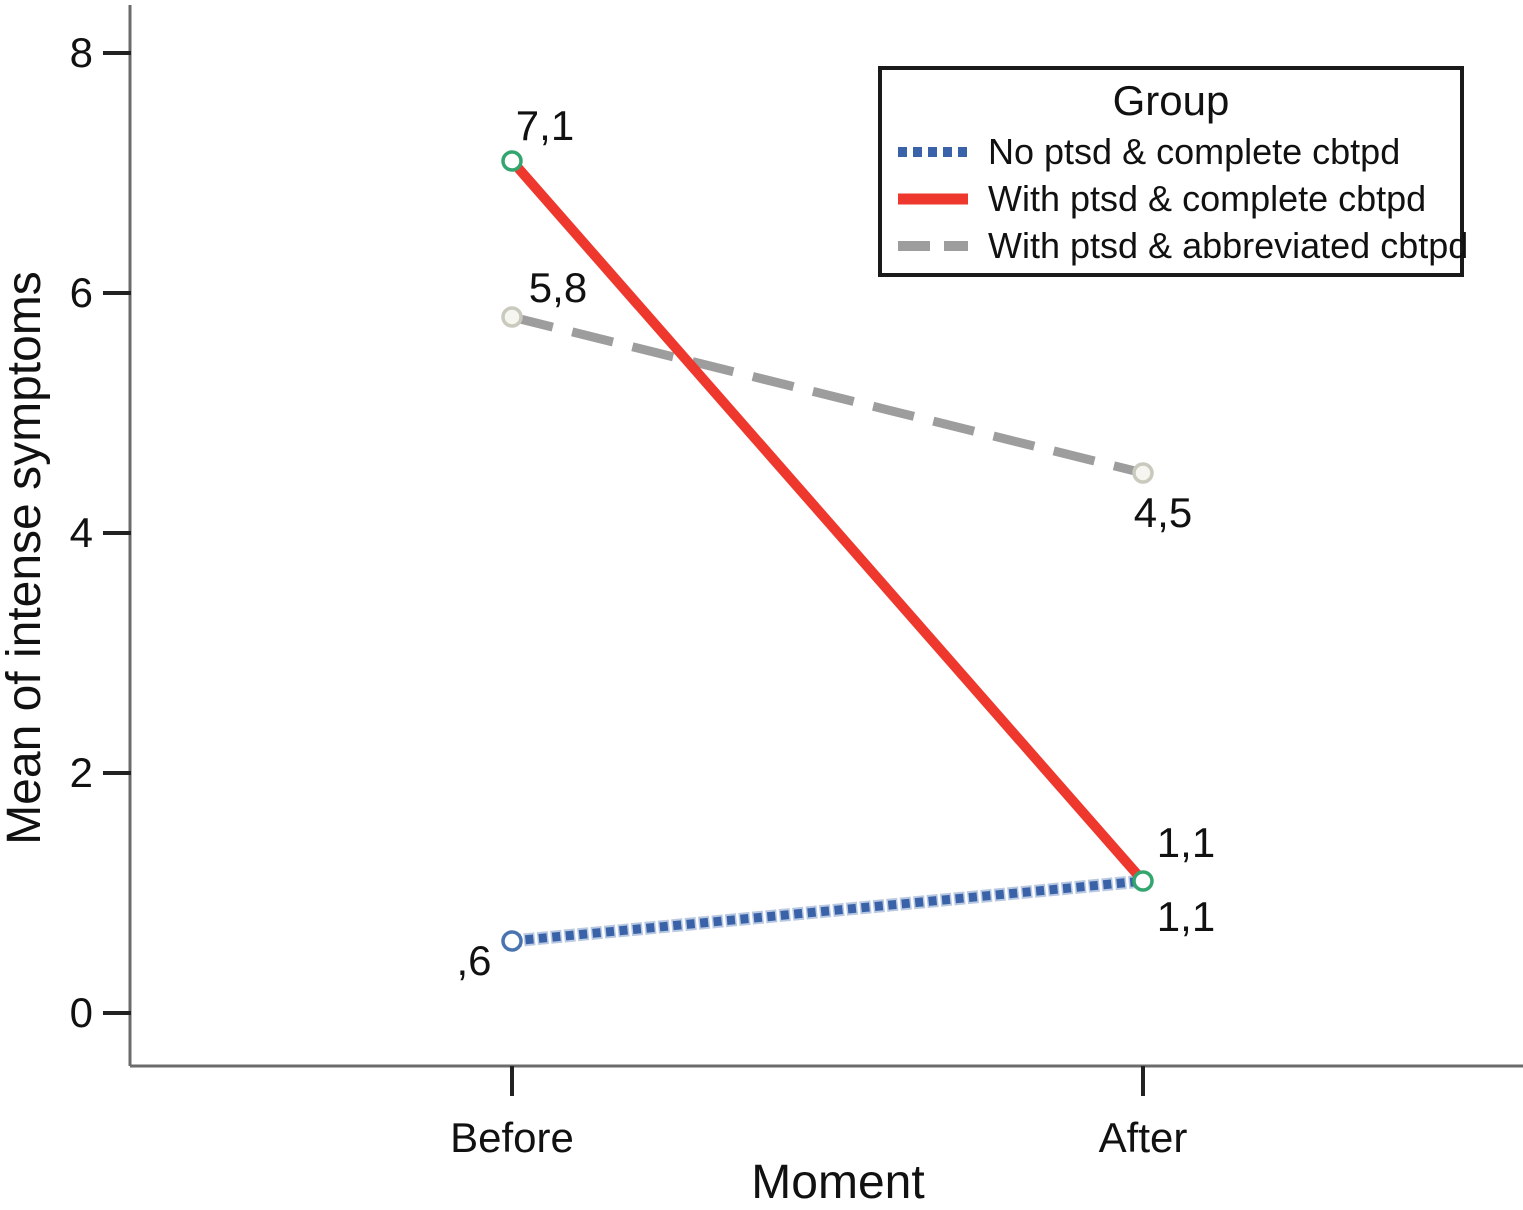  I want to click on legend-item: With ptsd & abbreviated cbtpd, so click(1183, 245).